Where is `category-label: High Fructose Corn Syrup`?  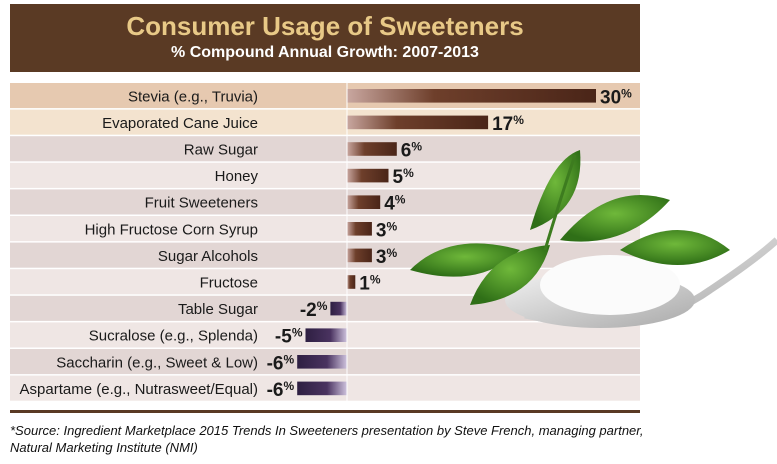 category-label: High Fructose Corn Syrup is located at coordinates (171, 229).